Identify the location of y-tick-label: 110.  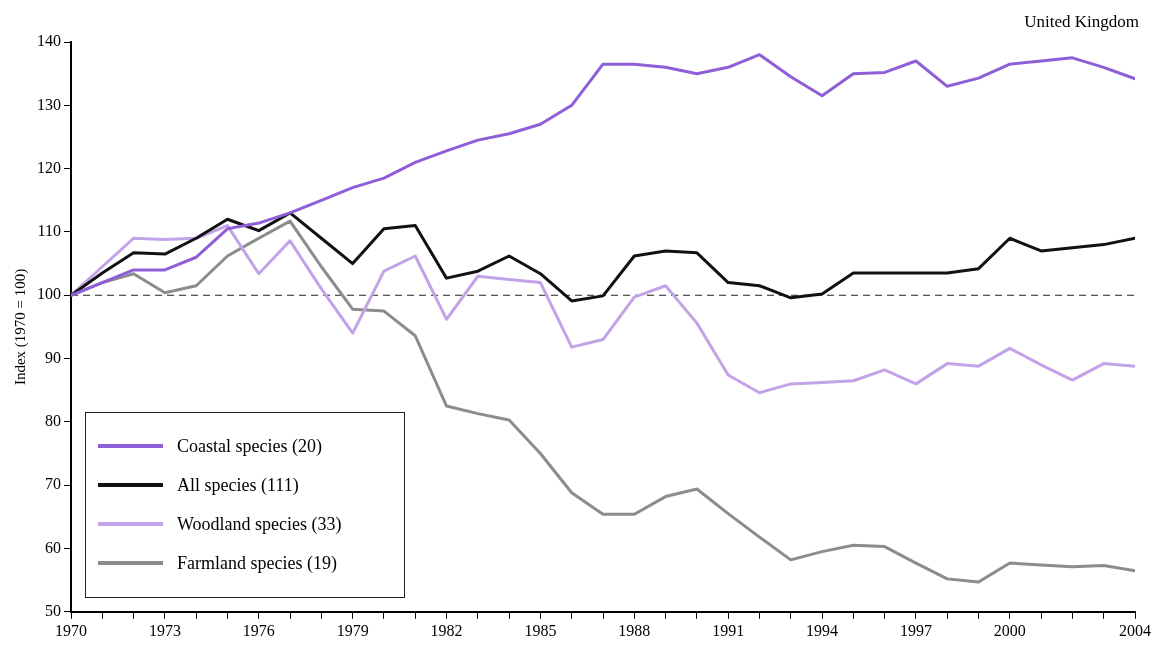
(49, 231).